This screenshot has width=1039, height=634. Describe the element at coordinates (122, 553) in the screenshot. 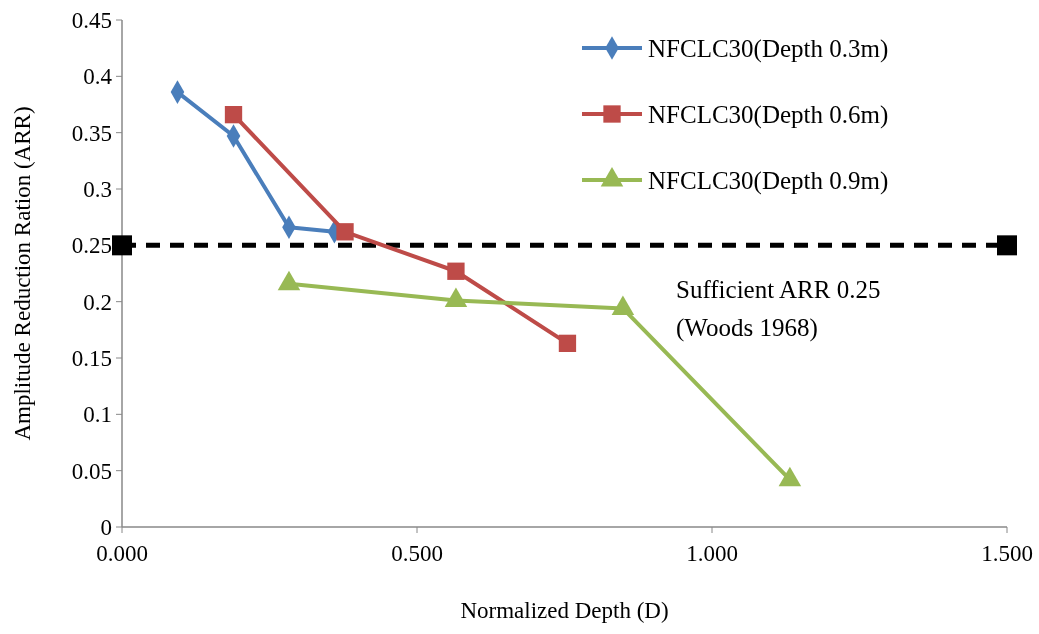

I see `x-tick-label: 0.000` at that location.